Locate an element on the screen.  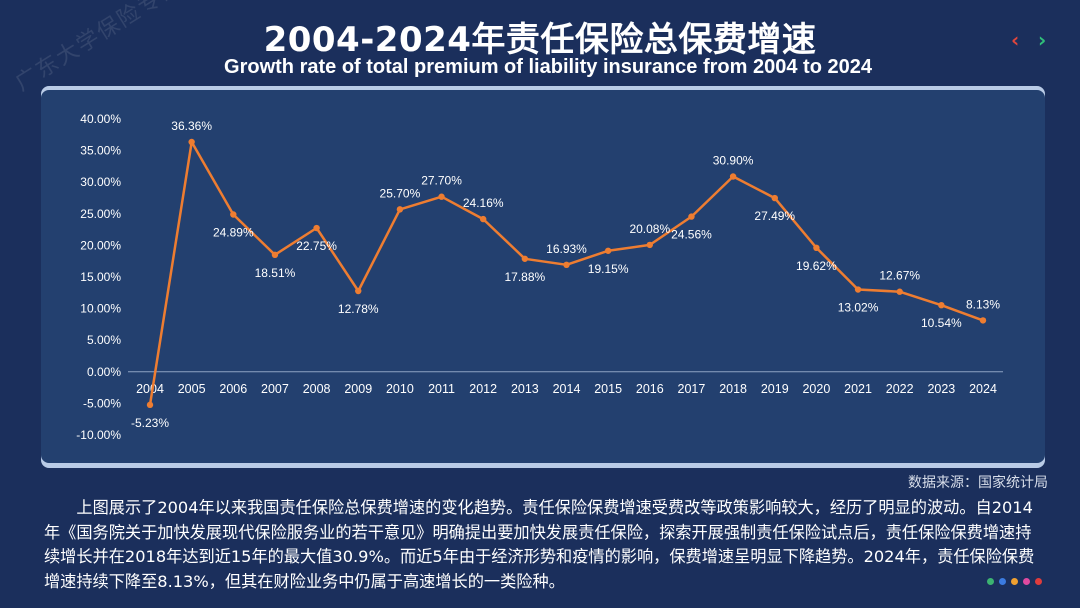
x-tick-label: 2006 is located at coordinates (233, 389).